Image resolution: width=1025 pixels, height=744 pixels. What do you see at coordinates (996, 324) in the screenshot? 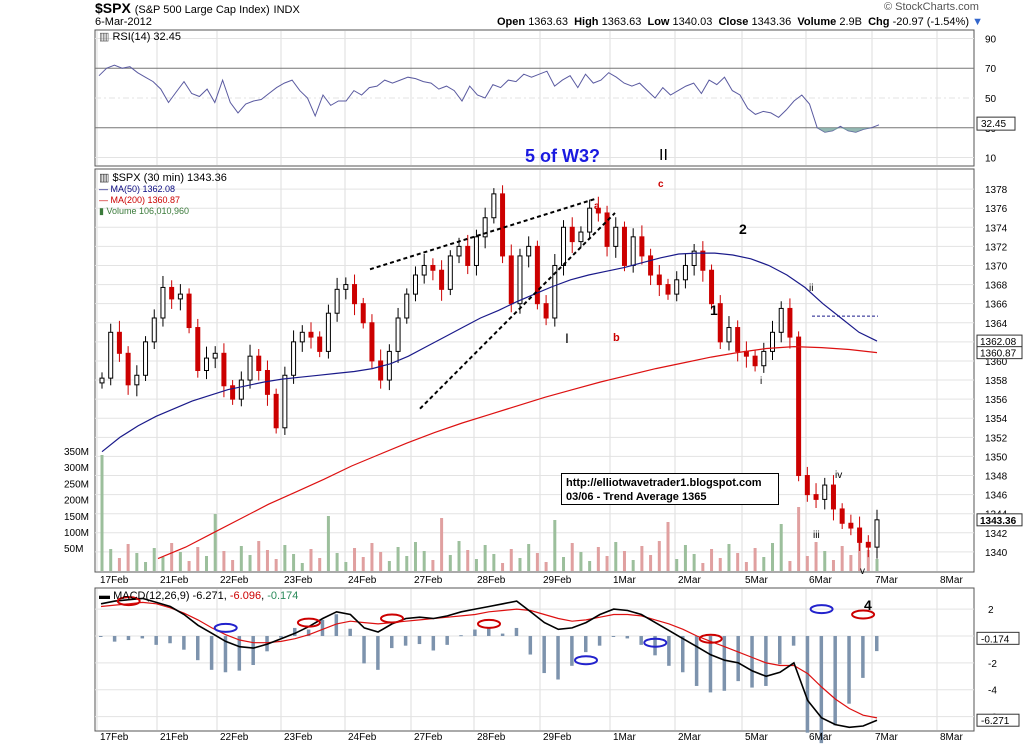
I see `price-tick-label: 1364` at bounding box center [996, 324].